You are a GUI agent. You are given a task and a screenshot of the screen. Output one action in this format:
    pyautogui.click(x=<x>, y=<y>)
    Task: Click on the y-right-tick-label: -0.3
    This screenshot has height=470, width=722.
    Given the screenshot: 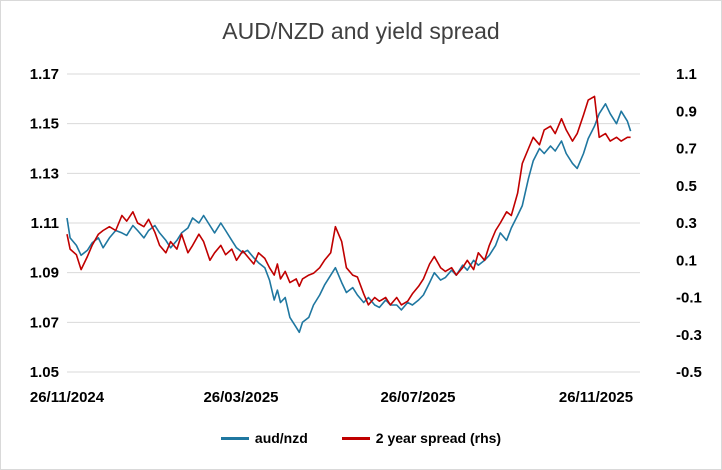 What is the action you would take?
    pyautogui.click(x=689, y=335)
    